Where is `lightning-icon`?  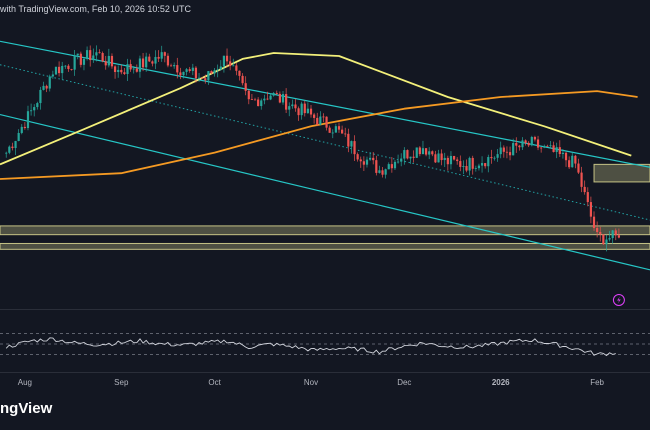 lightning-icon is located at coordinates (618, 300).